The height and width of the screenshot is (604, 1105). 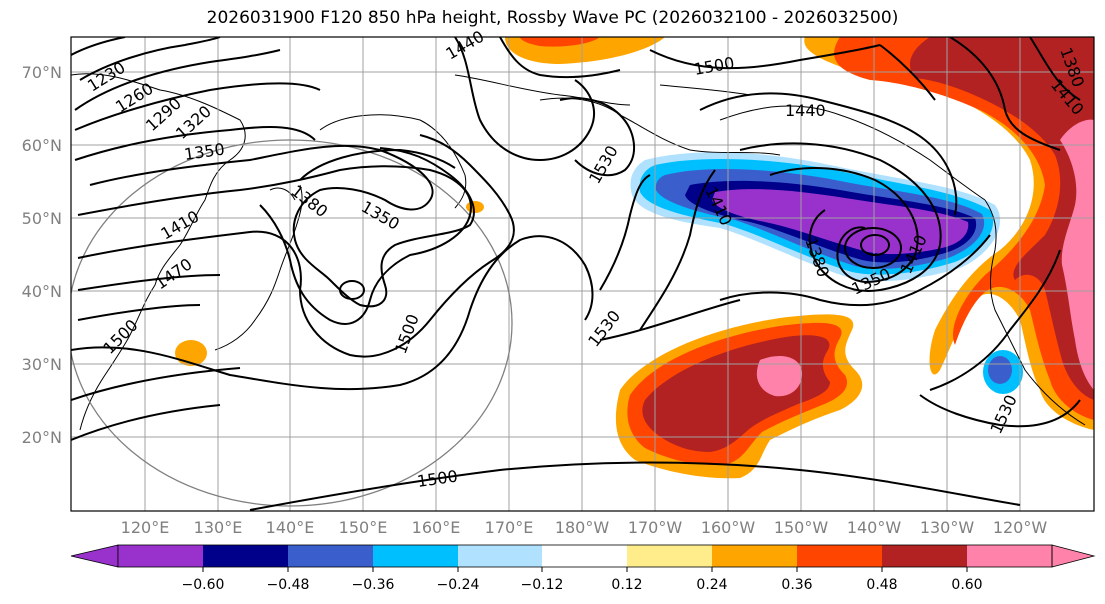 What do you see at coordinates (42, 364) in the screenshot?
I see `lat-label: 30°N` at bounding box center [42, 364].